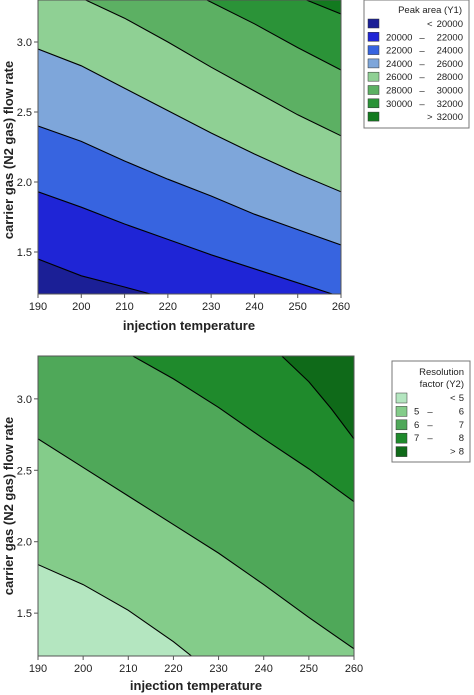  Describe the element at coordinates (8, 150) in the screenshot. I see `y-axis-title-1: carrier gas (N2 gas) flow rate` at that location.